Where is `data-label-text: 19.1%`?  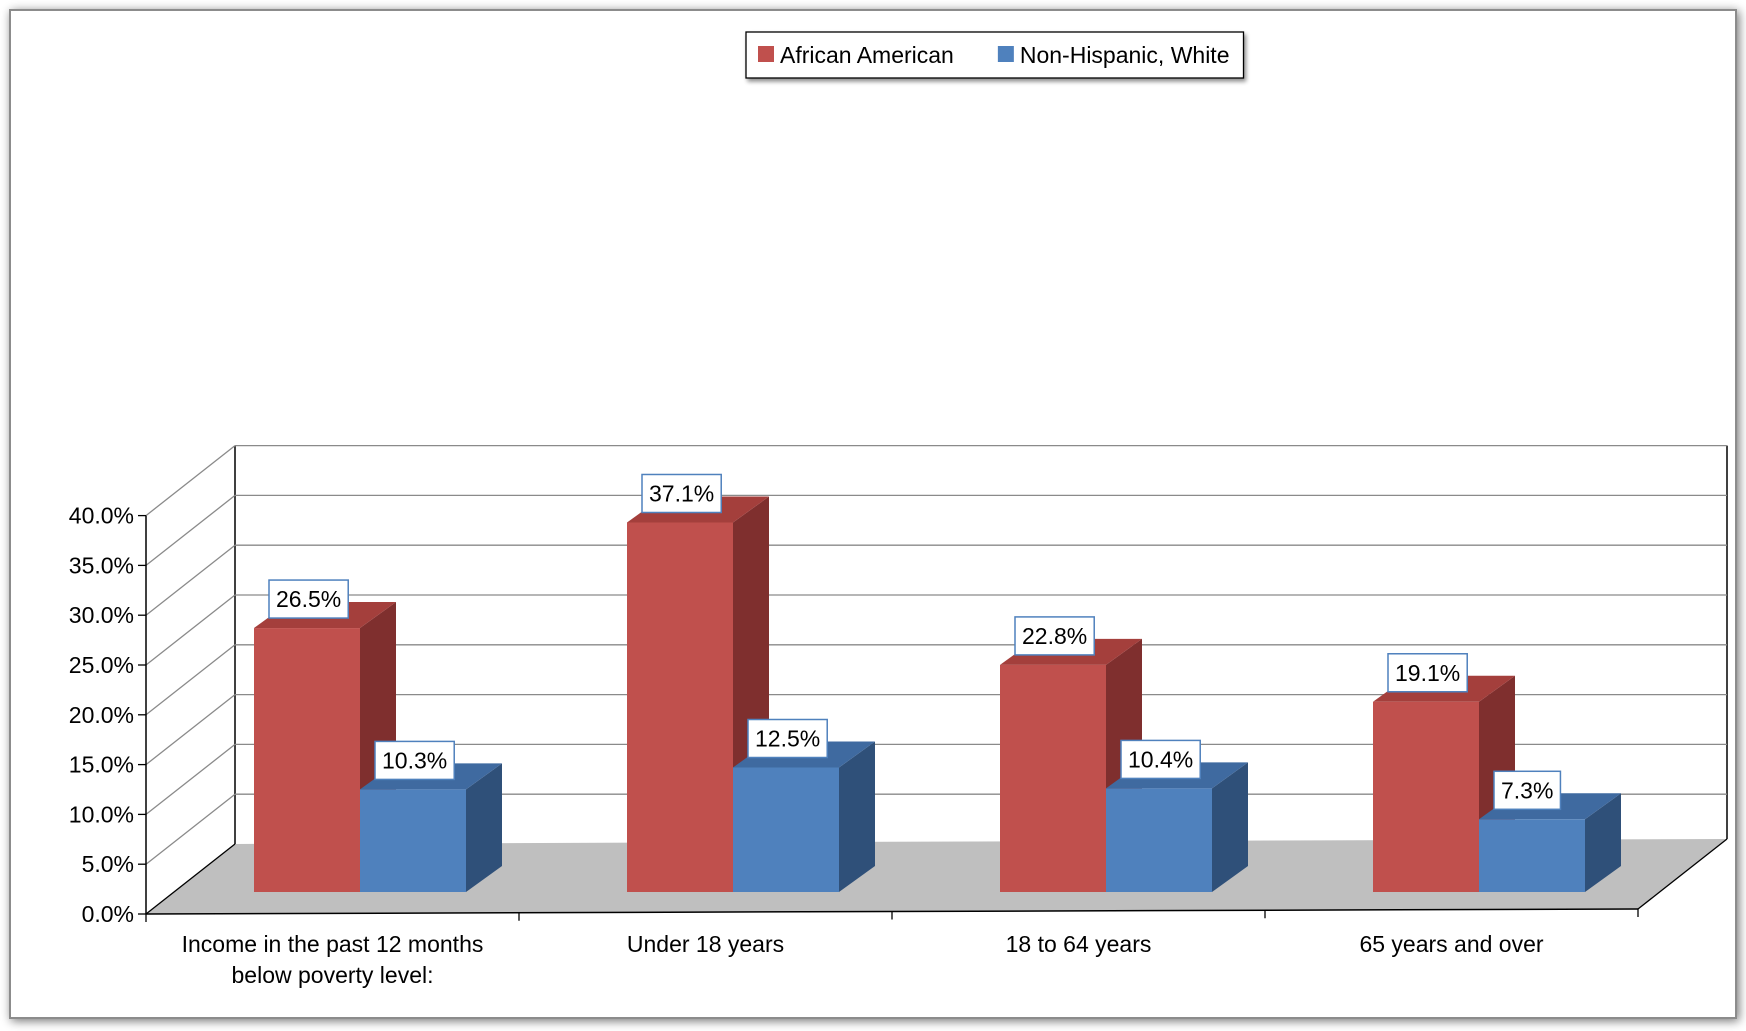 data-label-text: 19.1% is located at coordinates (1427, 673).